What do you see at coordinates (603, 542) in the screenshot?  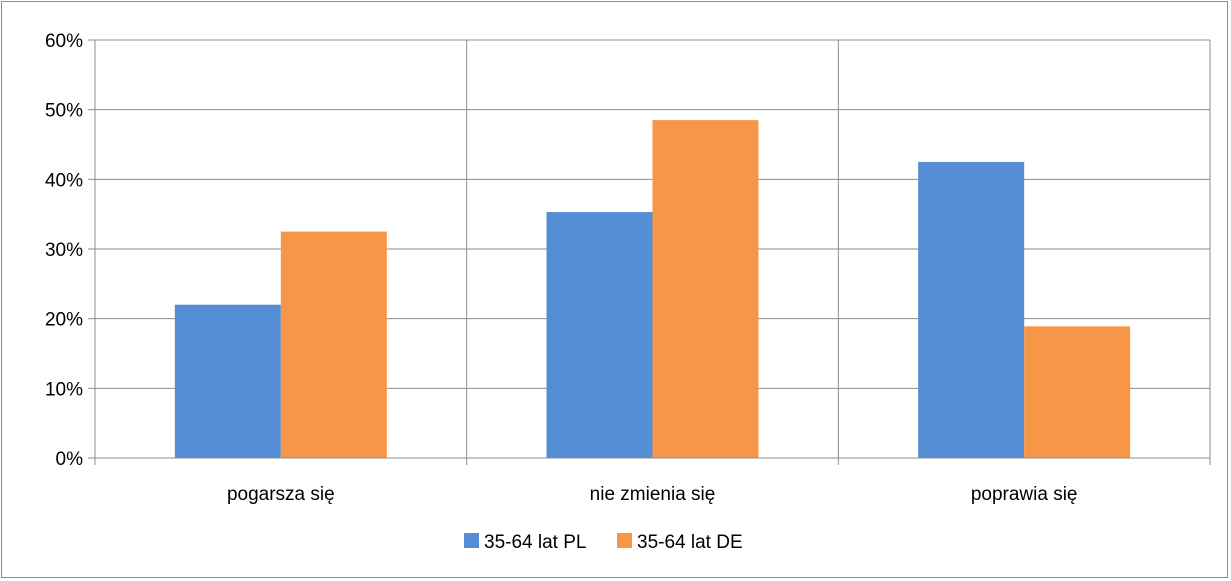 I see `legend: 35-64 lat PL 35-64 lat DE` at bounding box center [603, 542].